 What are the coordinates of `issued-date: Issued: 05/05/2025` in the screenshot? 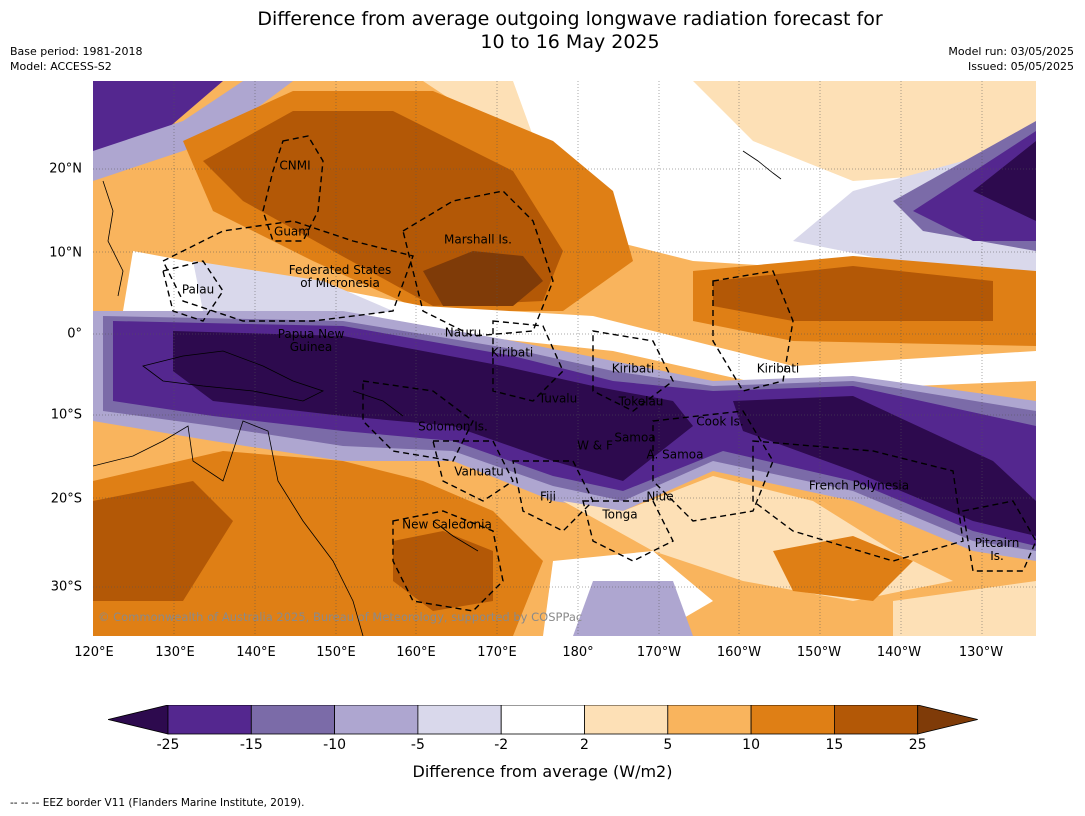 It's located at (1020, 66).